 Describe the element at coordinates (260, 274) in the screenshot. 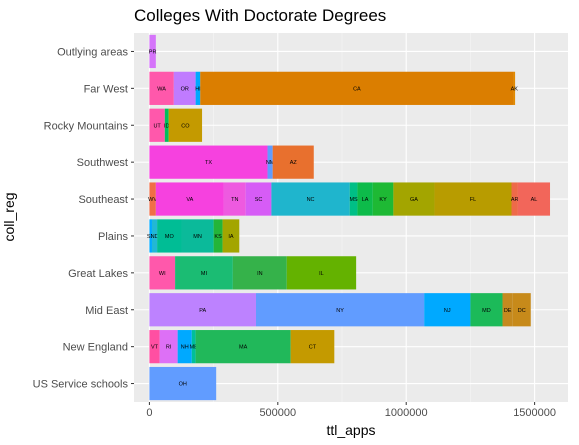

I see `bar-segment-label: IN` at that location.